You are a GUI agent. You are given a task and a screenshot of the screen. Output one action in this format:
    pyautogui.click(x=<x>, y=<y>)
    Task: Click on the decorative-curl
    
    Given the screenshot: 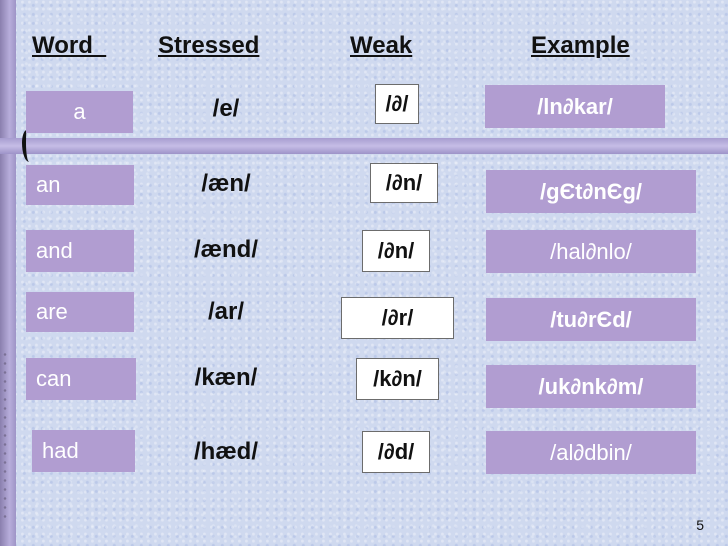 What is the action you would take?
    pyautogui.click(x=28, y=146)
    